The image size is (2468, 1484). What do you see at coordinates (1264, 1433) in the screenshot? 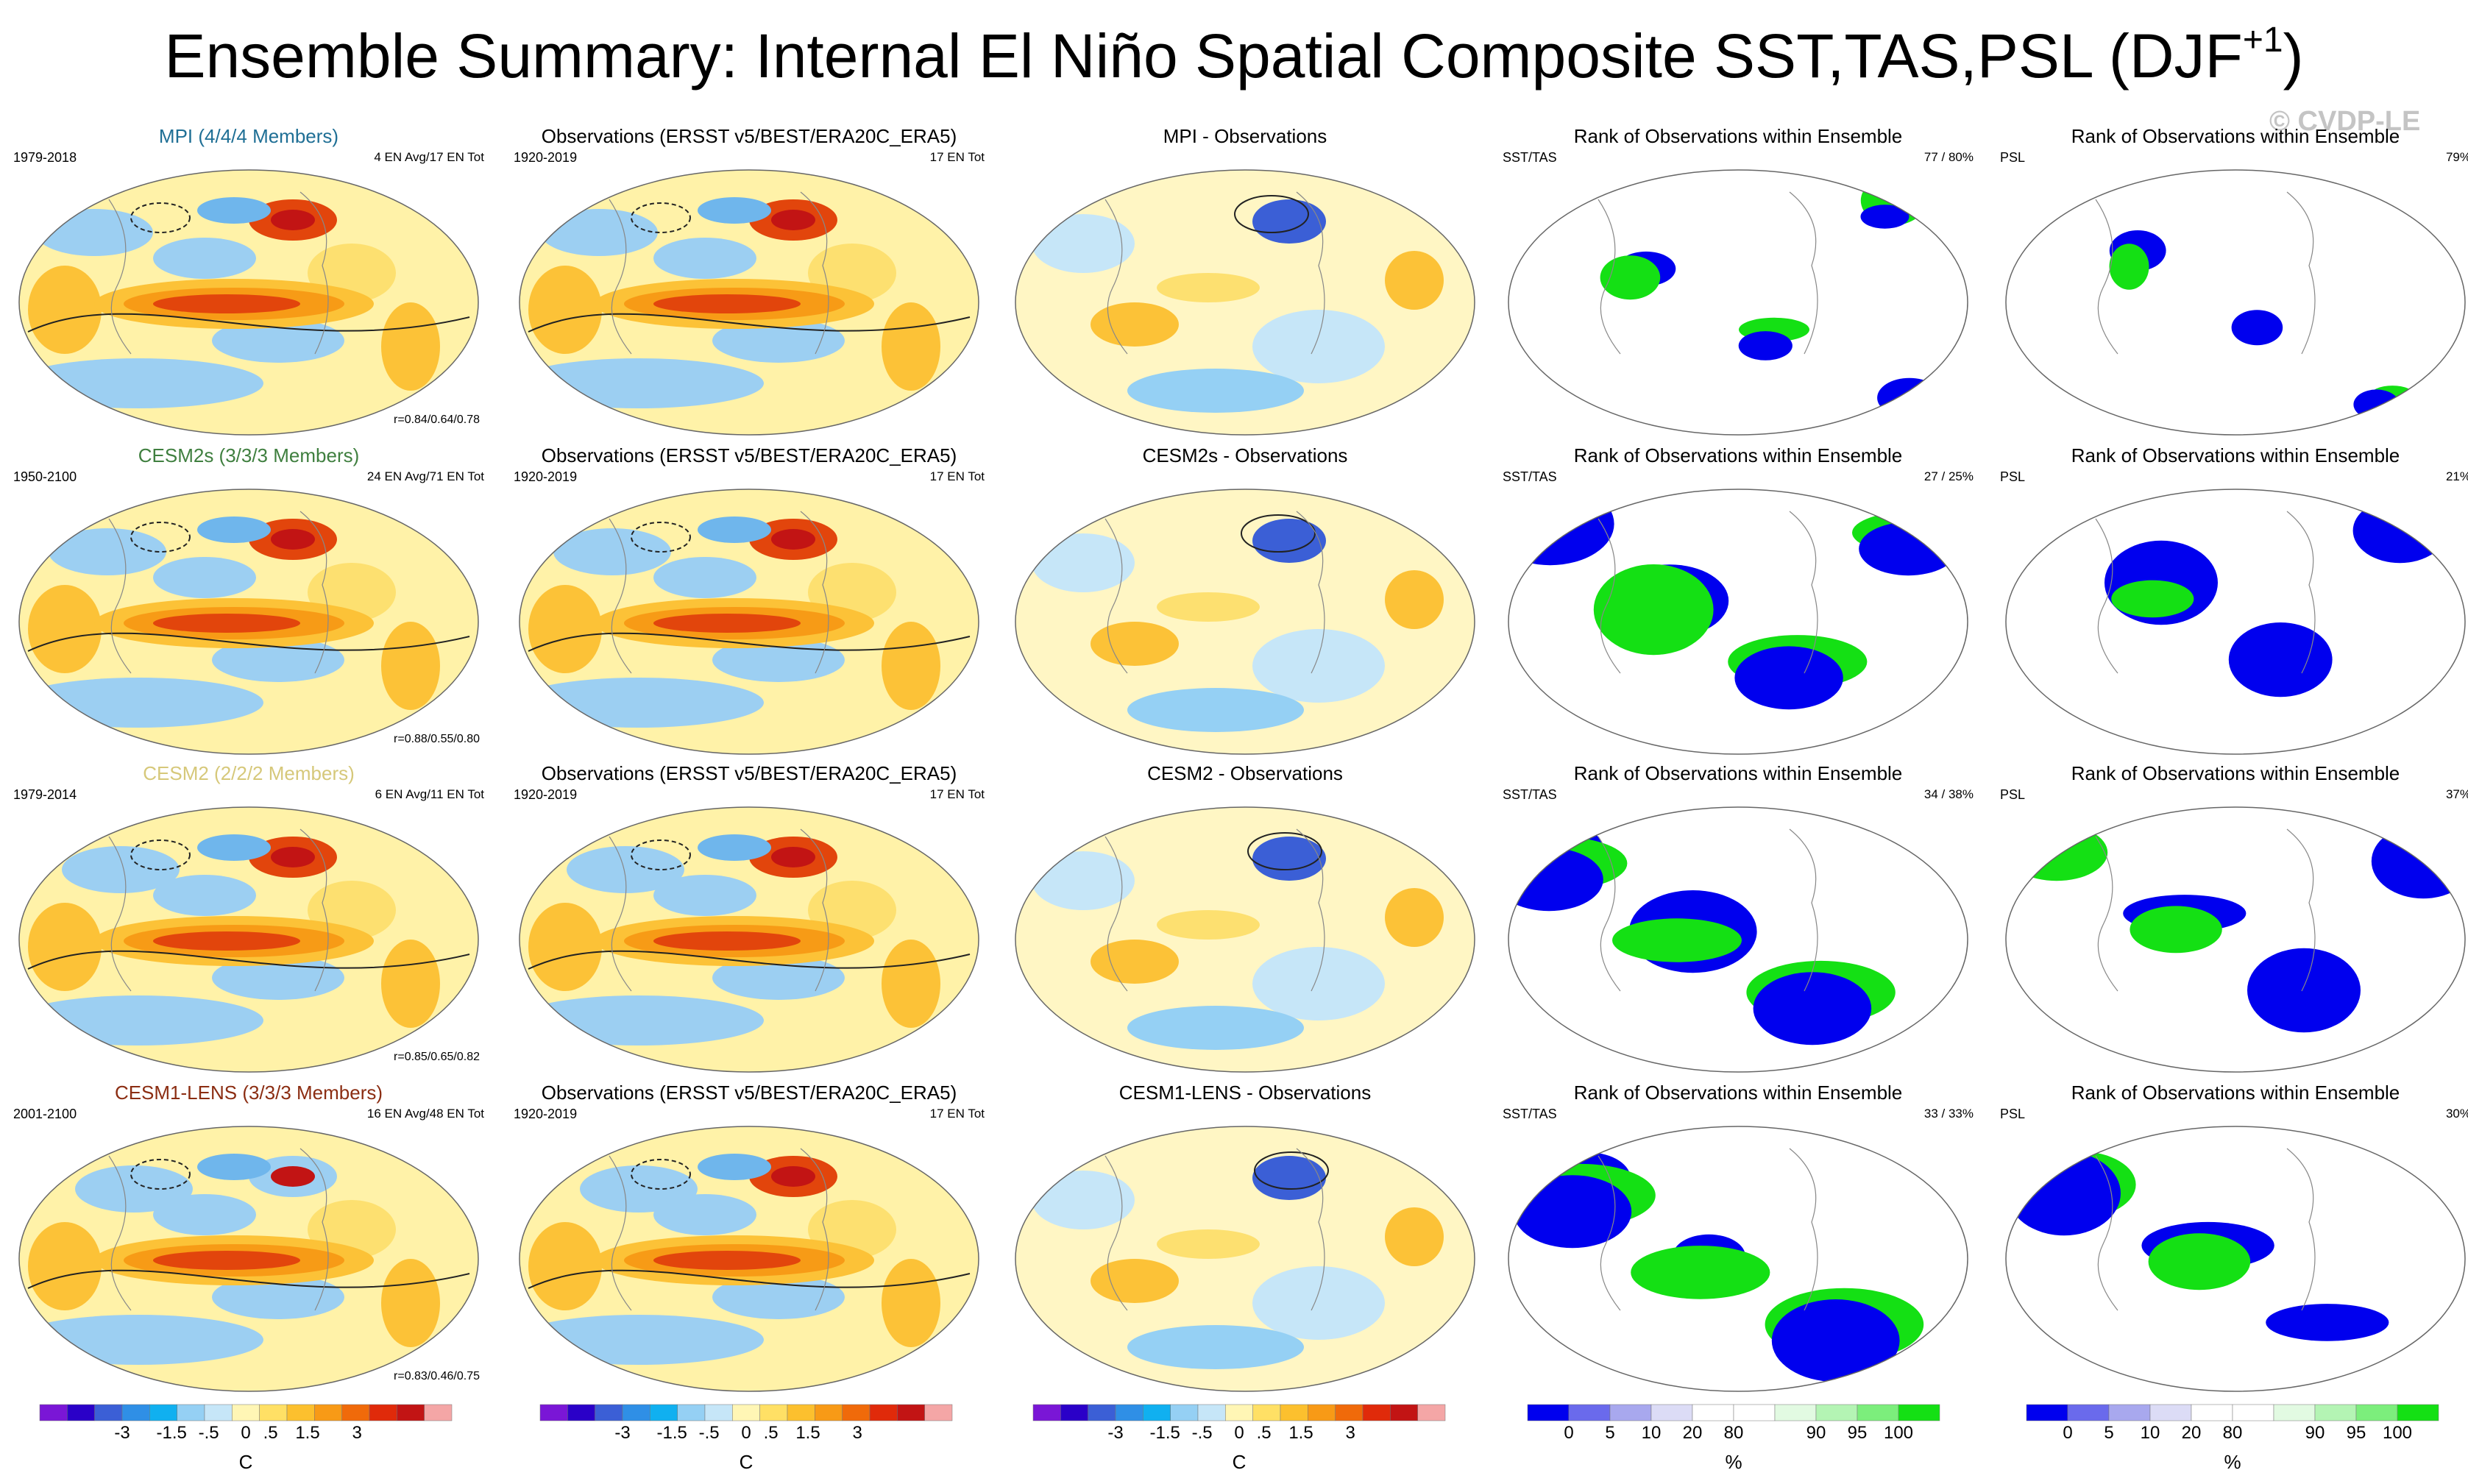
I see `colorbar-tick-label: .5` at bounding box center [1264, 1433].